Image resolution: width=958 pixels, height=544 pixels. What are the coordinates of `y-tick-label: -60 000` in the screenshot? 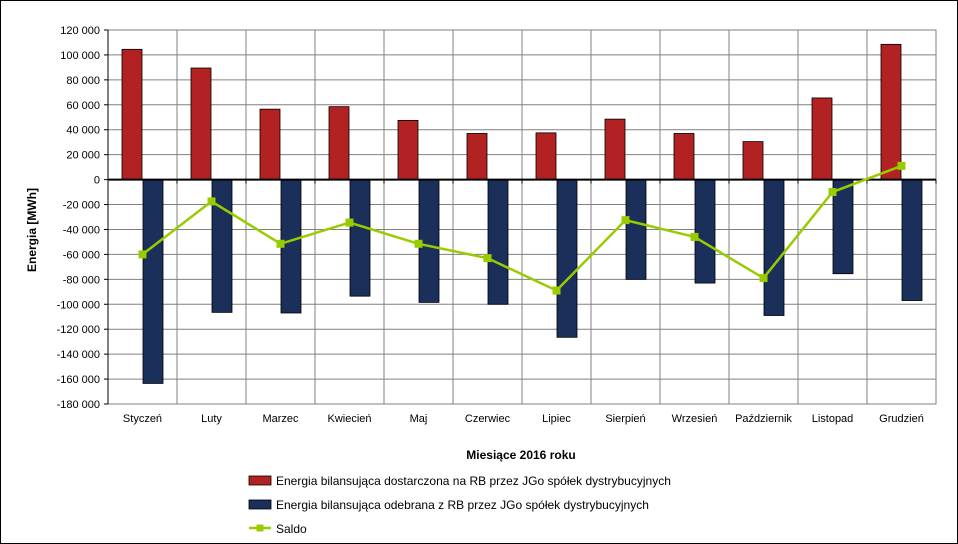 It's located at (81, 255).